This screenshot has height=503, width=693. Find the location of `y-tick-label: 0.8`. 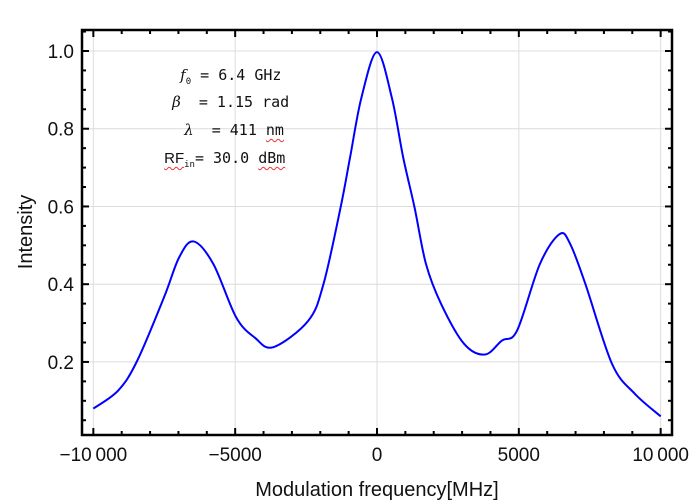

y-tick-label: 0.8 is located at coordinates (61, 130).